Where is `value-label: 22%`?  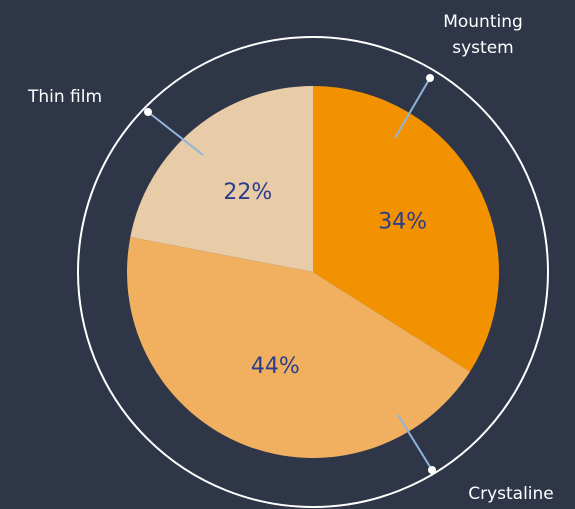
value-label: 22% is located at coordinates (247, 192).